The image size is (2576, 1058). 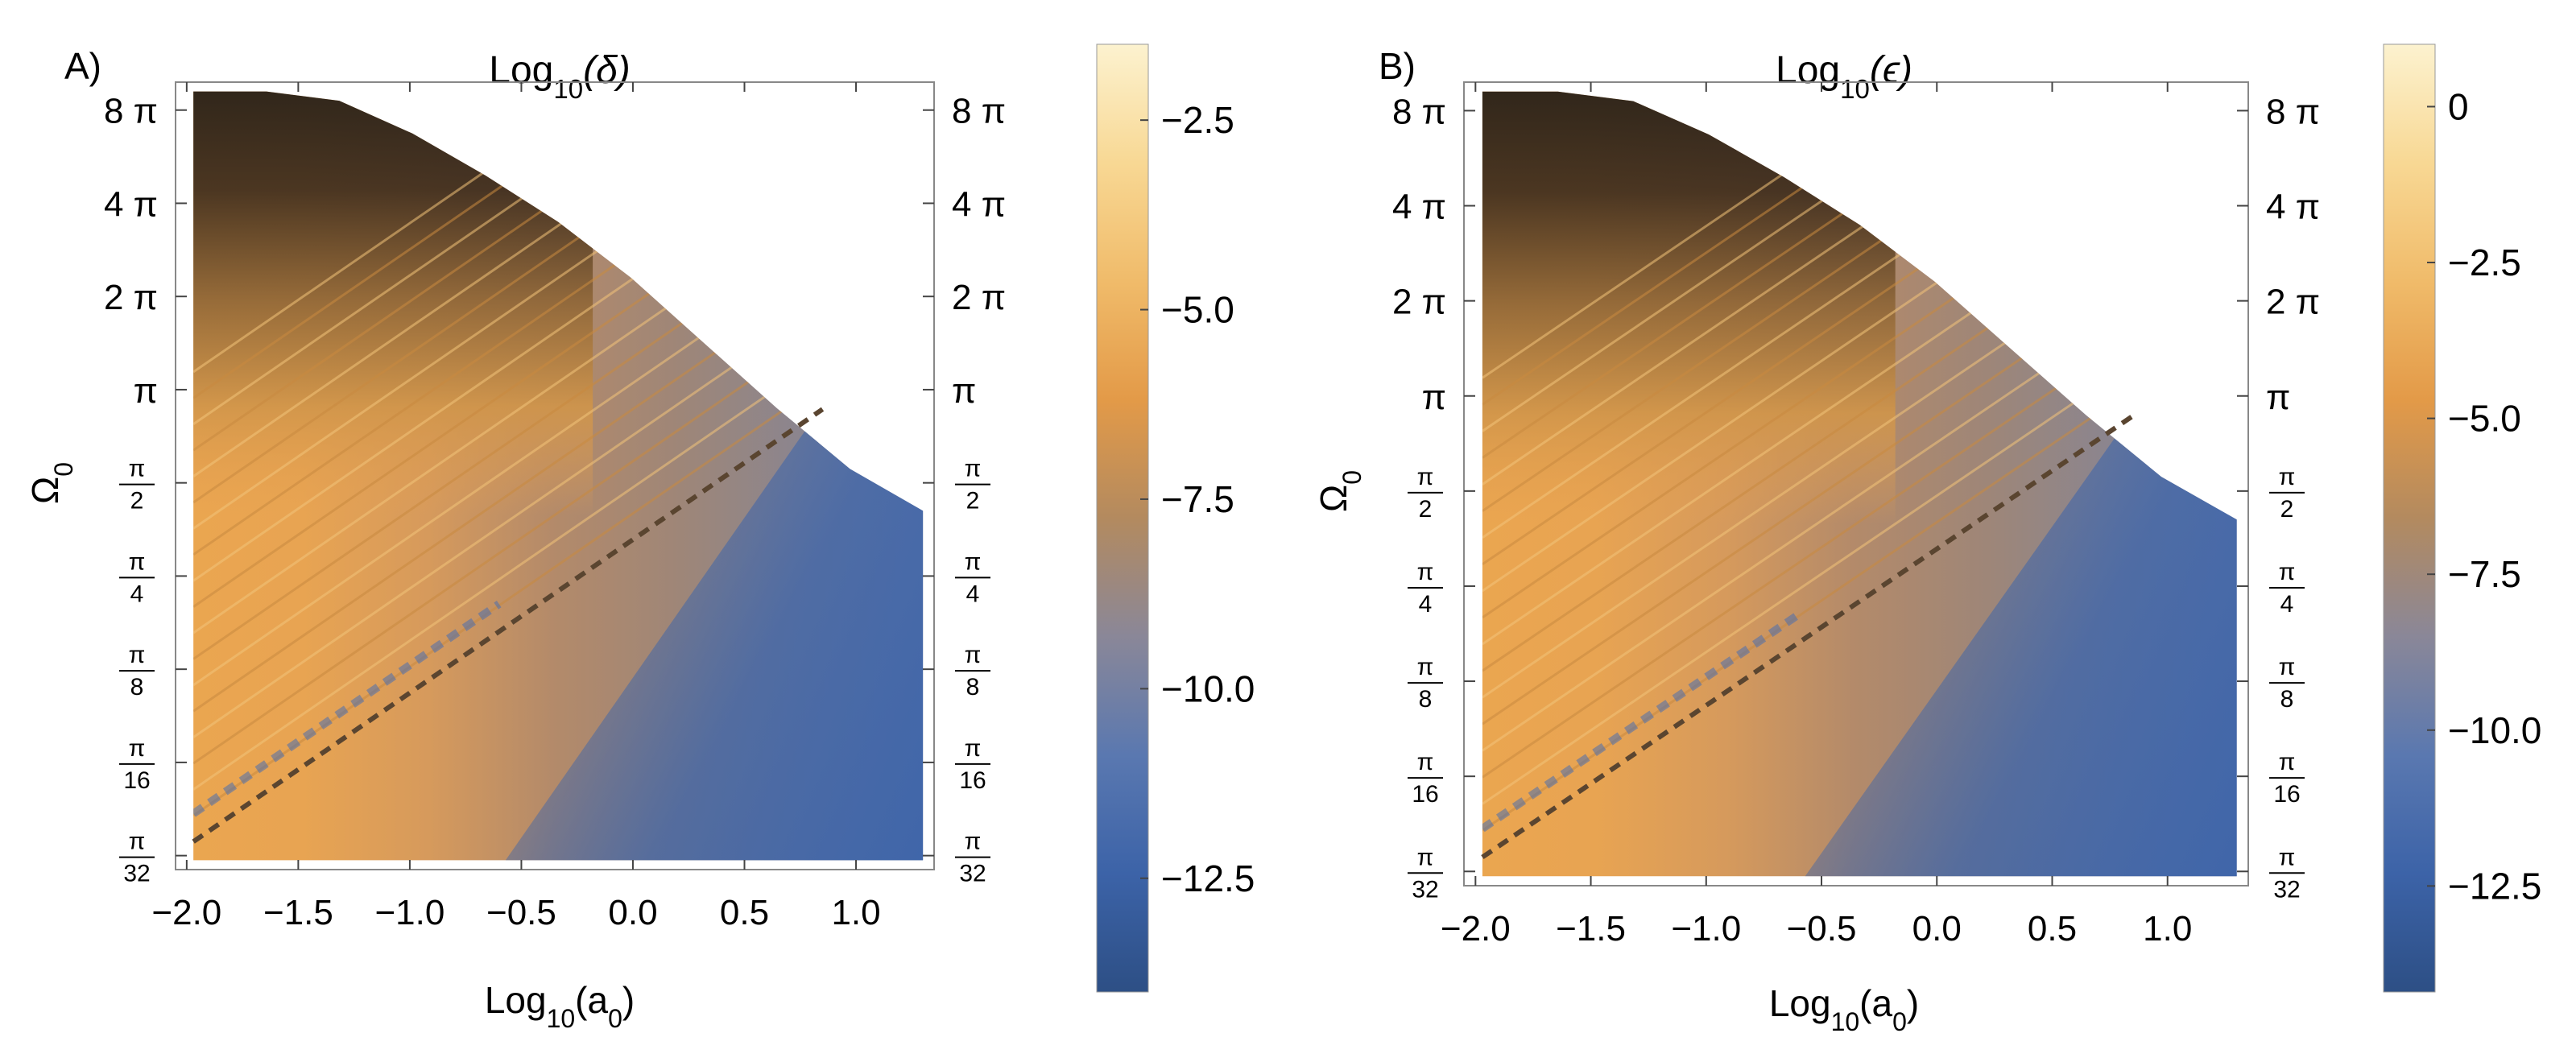 What do you see at coordinates (2462, 518) in the screenshot?
I see `colorbar: −12.5 −10.0 −7.5 −5.0 −2.5 0` at bounding box center [2462, 518].